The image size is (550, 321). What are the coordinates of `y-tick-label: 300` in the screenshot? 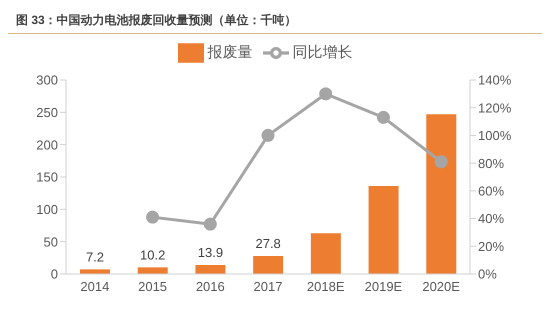 It's located at (47, 80).